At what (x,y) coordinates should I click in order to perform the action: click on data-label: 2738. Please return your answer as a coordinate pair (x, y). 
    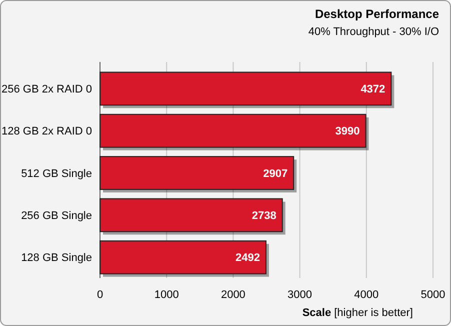
    Looking at the image, I should click on (264, 216).